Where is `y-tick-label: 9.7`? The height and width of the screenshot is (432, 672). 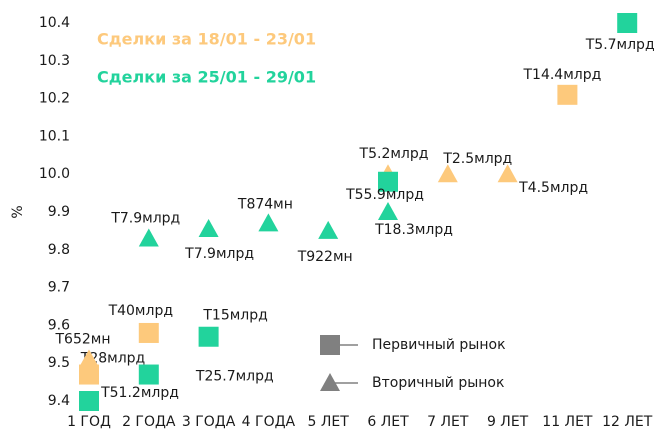
y-tick-label: 9.7 is located at coordinates (59, 288).